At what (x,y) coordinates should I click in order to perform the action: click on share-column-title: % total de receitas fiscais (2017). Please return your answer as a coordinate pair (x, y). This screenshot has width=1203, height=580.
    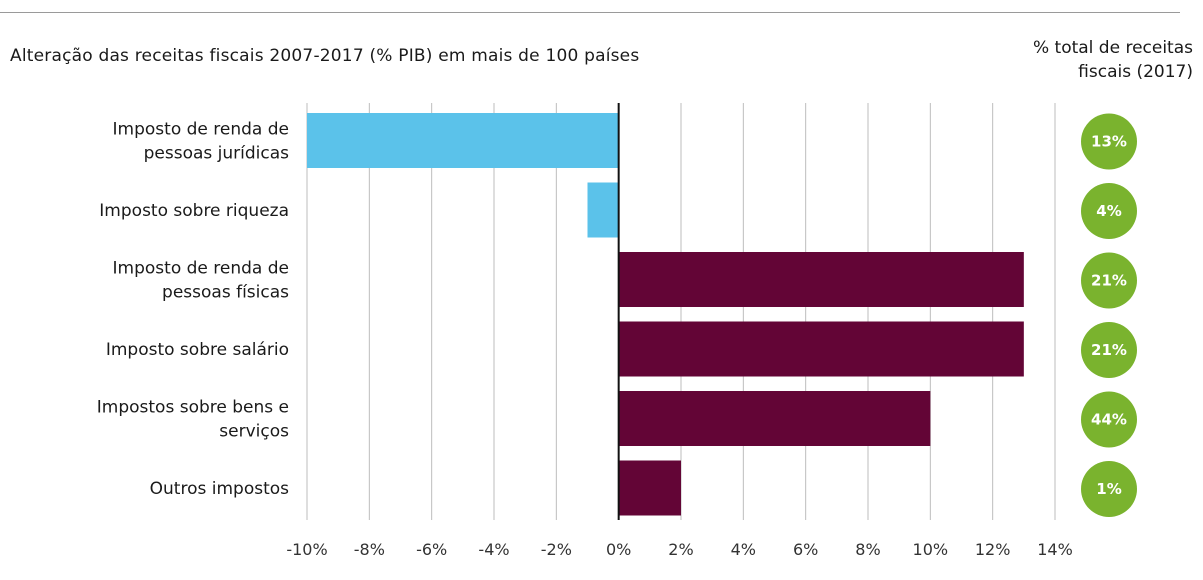
    Looking at the image, I should click on (1112, 60).